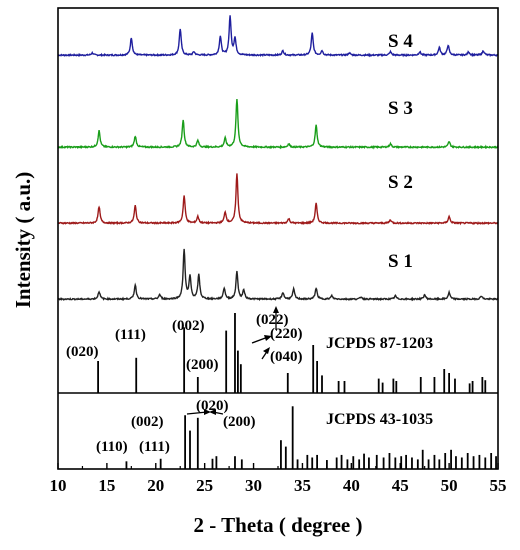 The image size is (520, 550). Describe the element at coordinates (400, 41) in the screenshot. I see `series-label-s4: S 4` at that location.